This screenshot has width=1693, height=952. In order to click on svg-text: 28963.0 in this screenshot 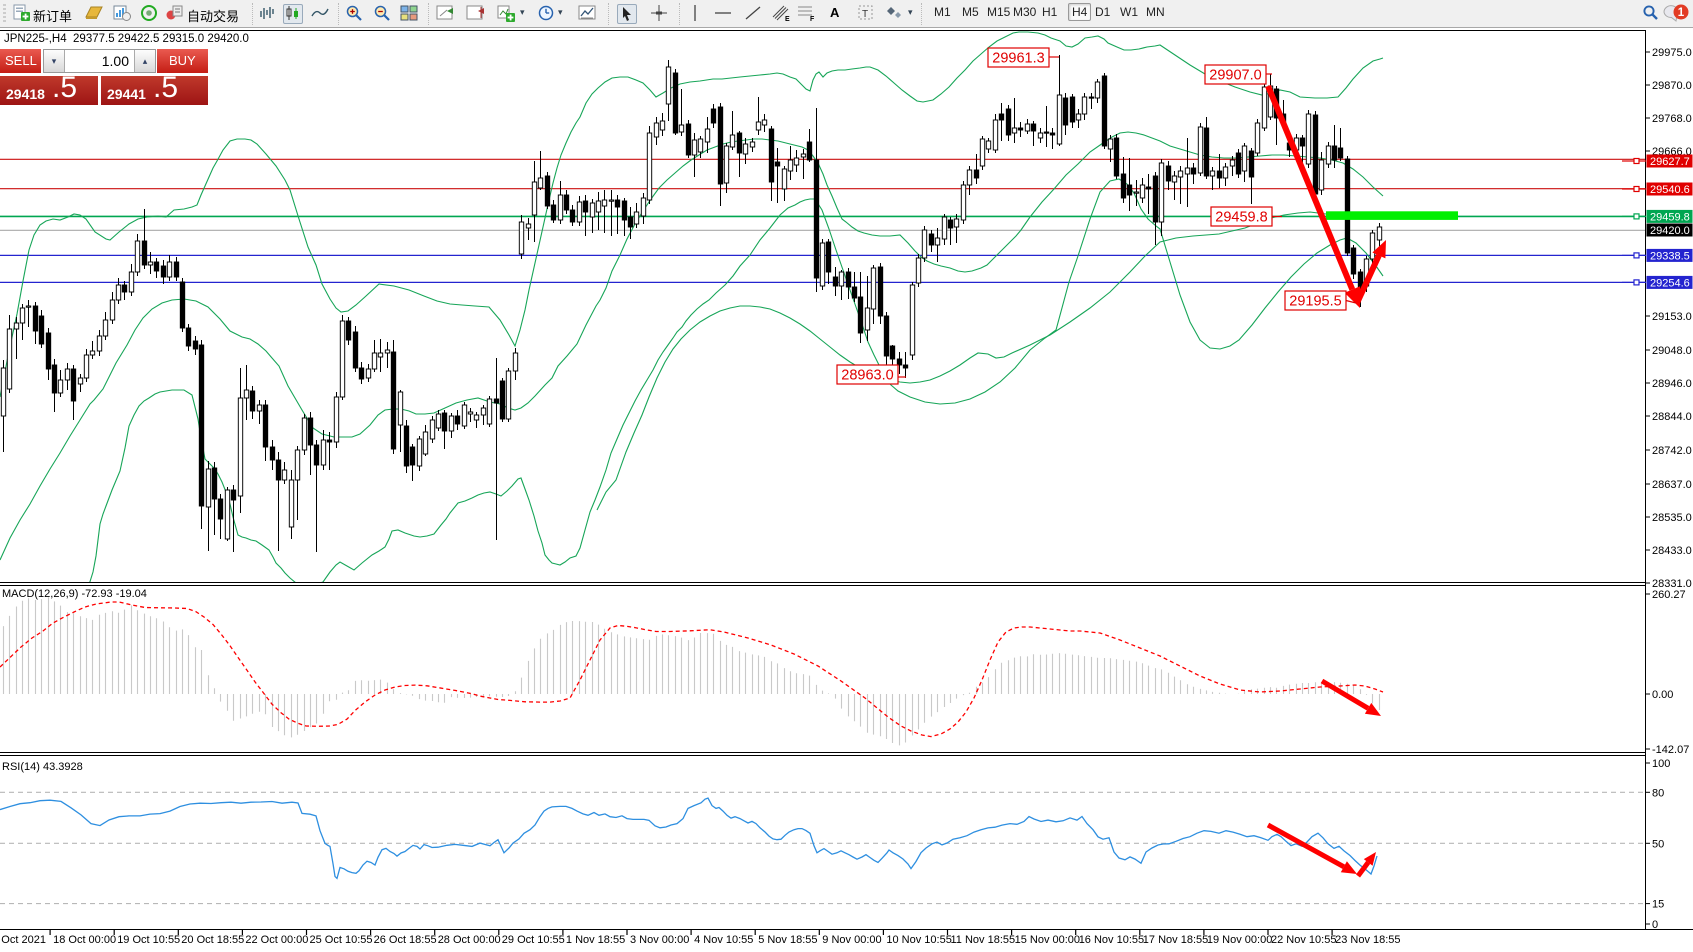, I will do `click(867, 376)`.